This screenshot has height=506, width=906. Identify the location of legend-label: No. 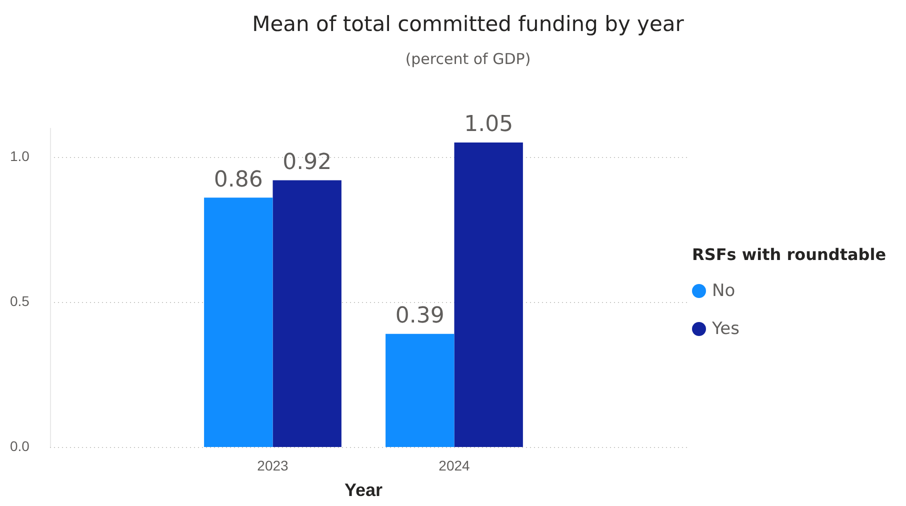
(724, 291).